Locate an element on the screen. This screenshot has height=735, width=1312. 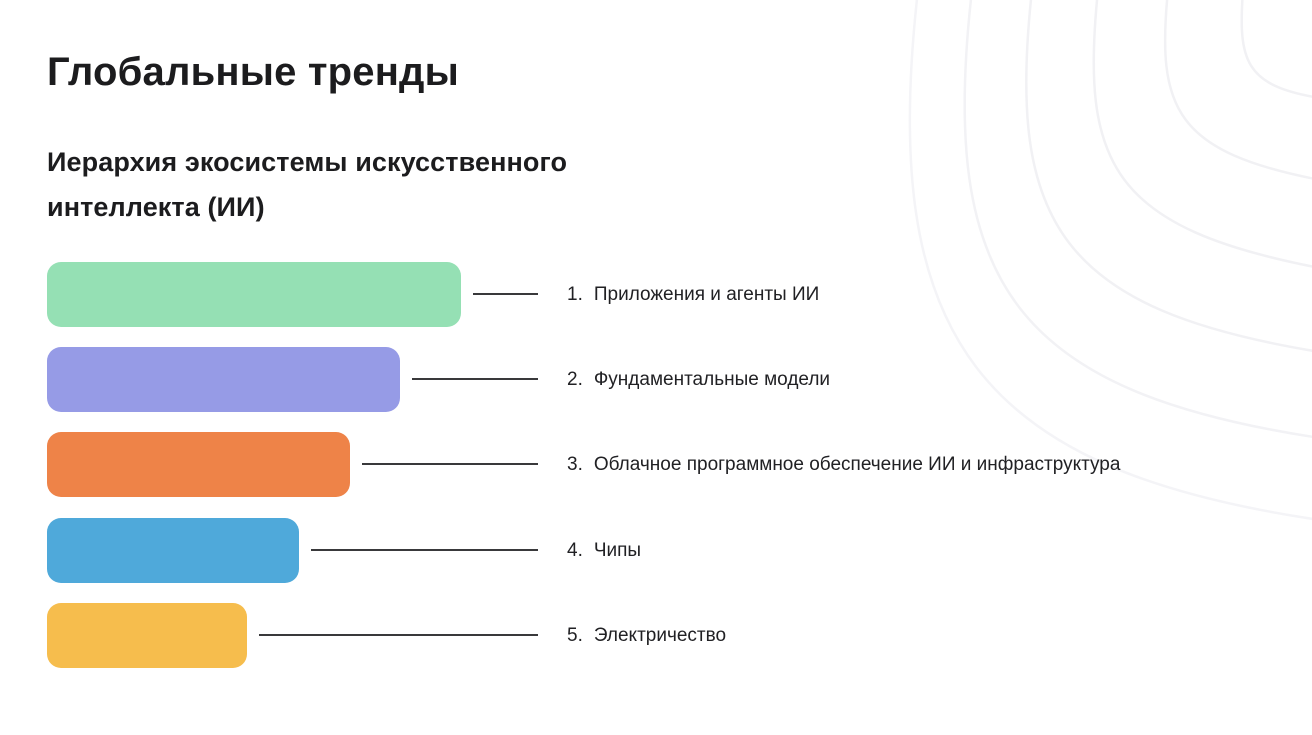
level-number: 2. is located at coordinates (575, 379).